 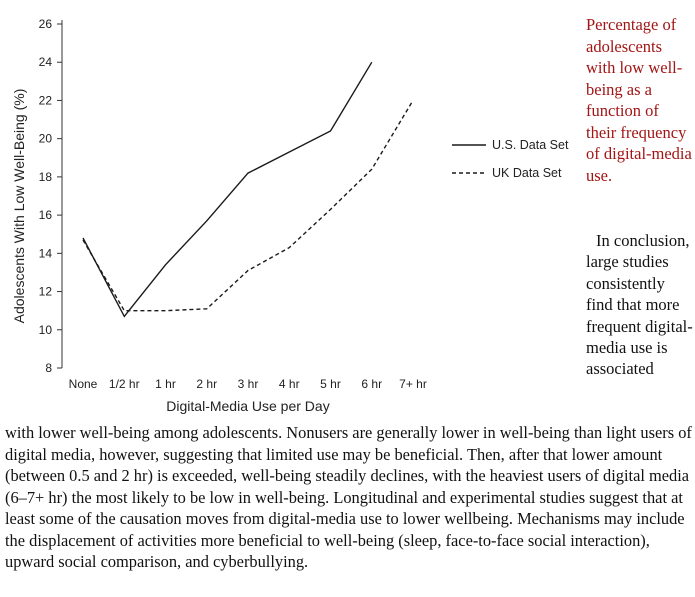 What do you see at coordinates (371, 384) in the screenshot?
I see `x-tick-label: 6 hr` at bounding box center [371, 384].